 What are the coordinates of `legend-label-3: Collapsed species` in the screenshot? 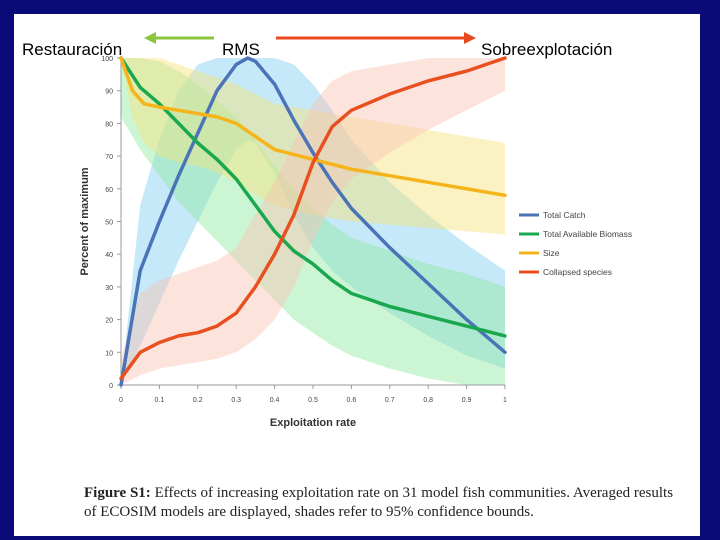 It's located at (577, 272).